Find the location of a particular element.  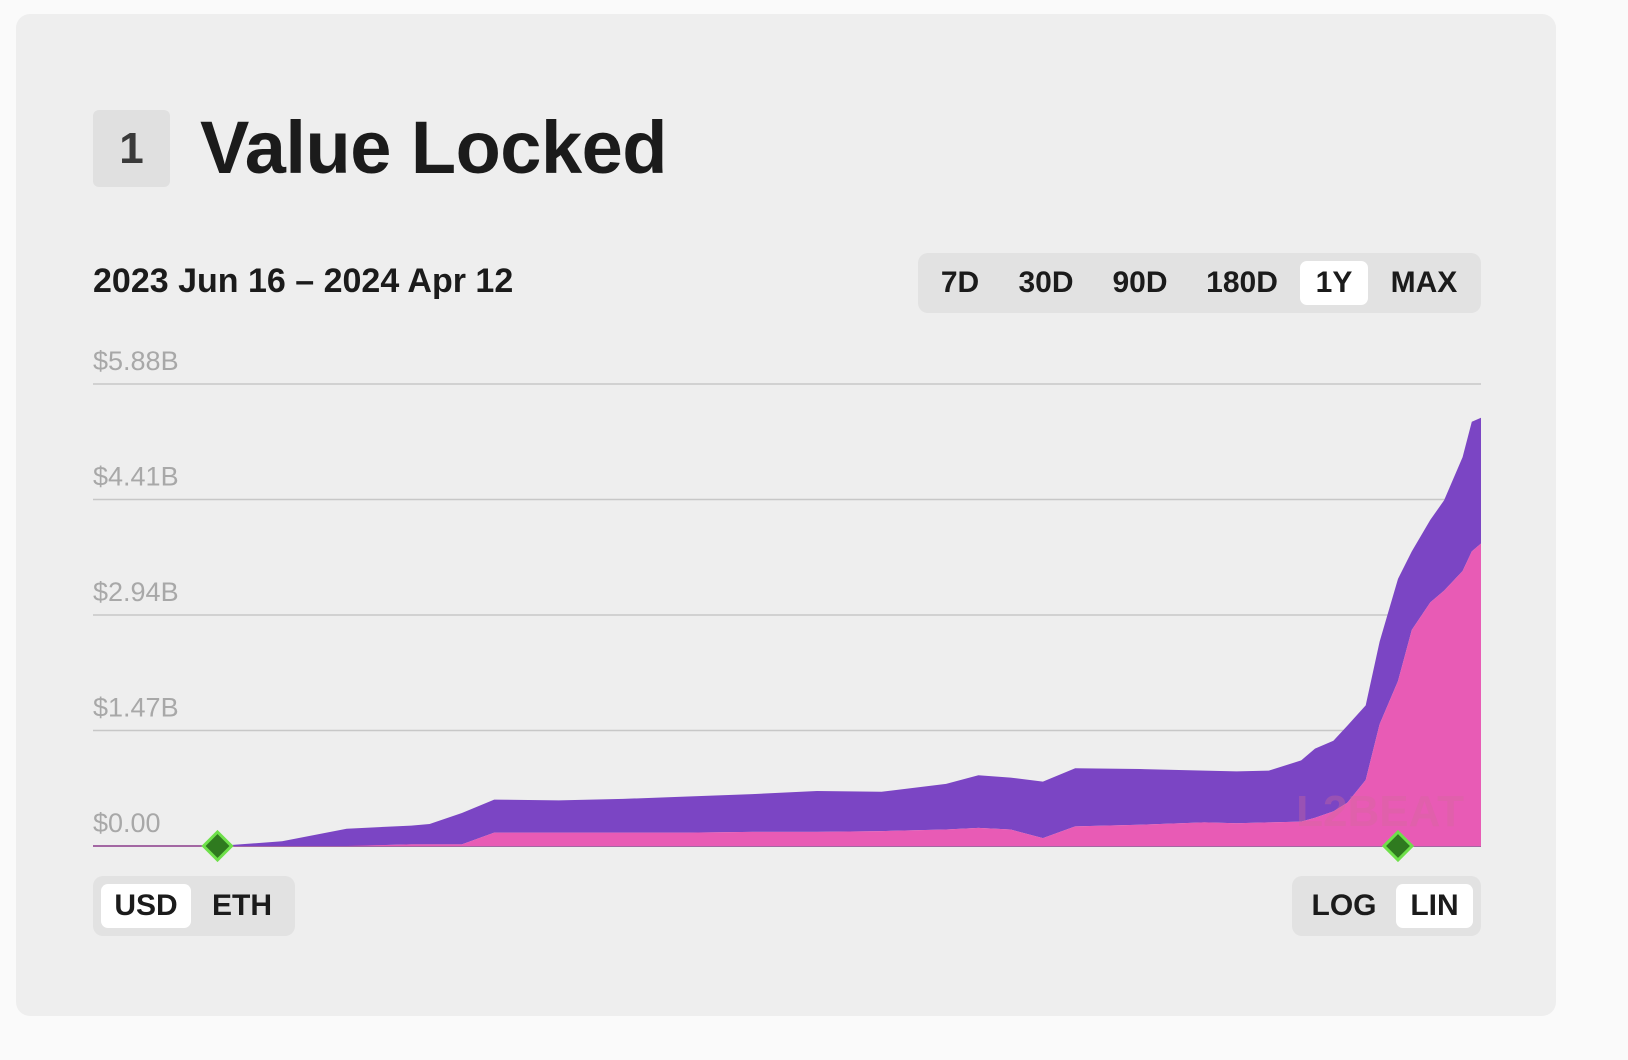

date-range: 2023 Jun 16 – 2024 Apr 12 is located at coordinates (303, 281).